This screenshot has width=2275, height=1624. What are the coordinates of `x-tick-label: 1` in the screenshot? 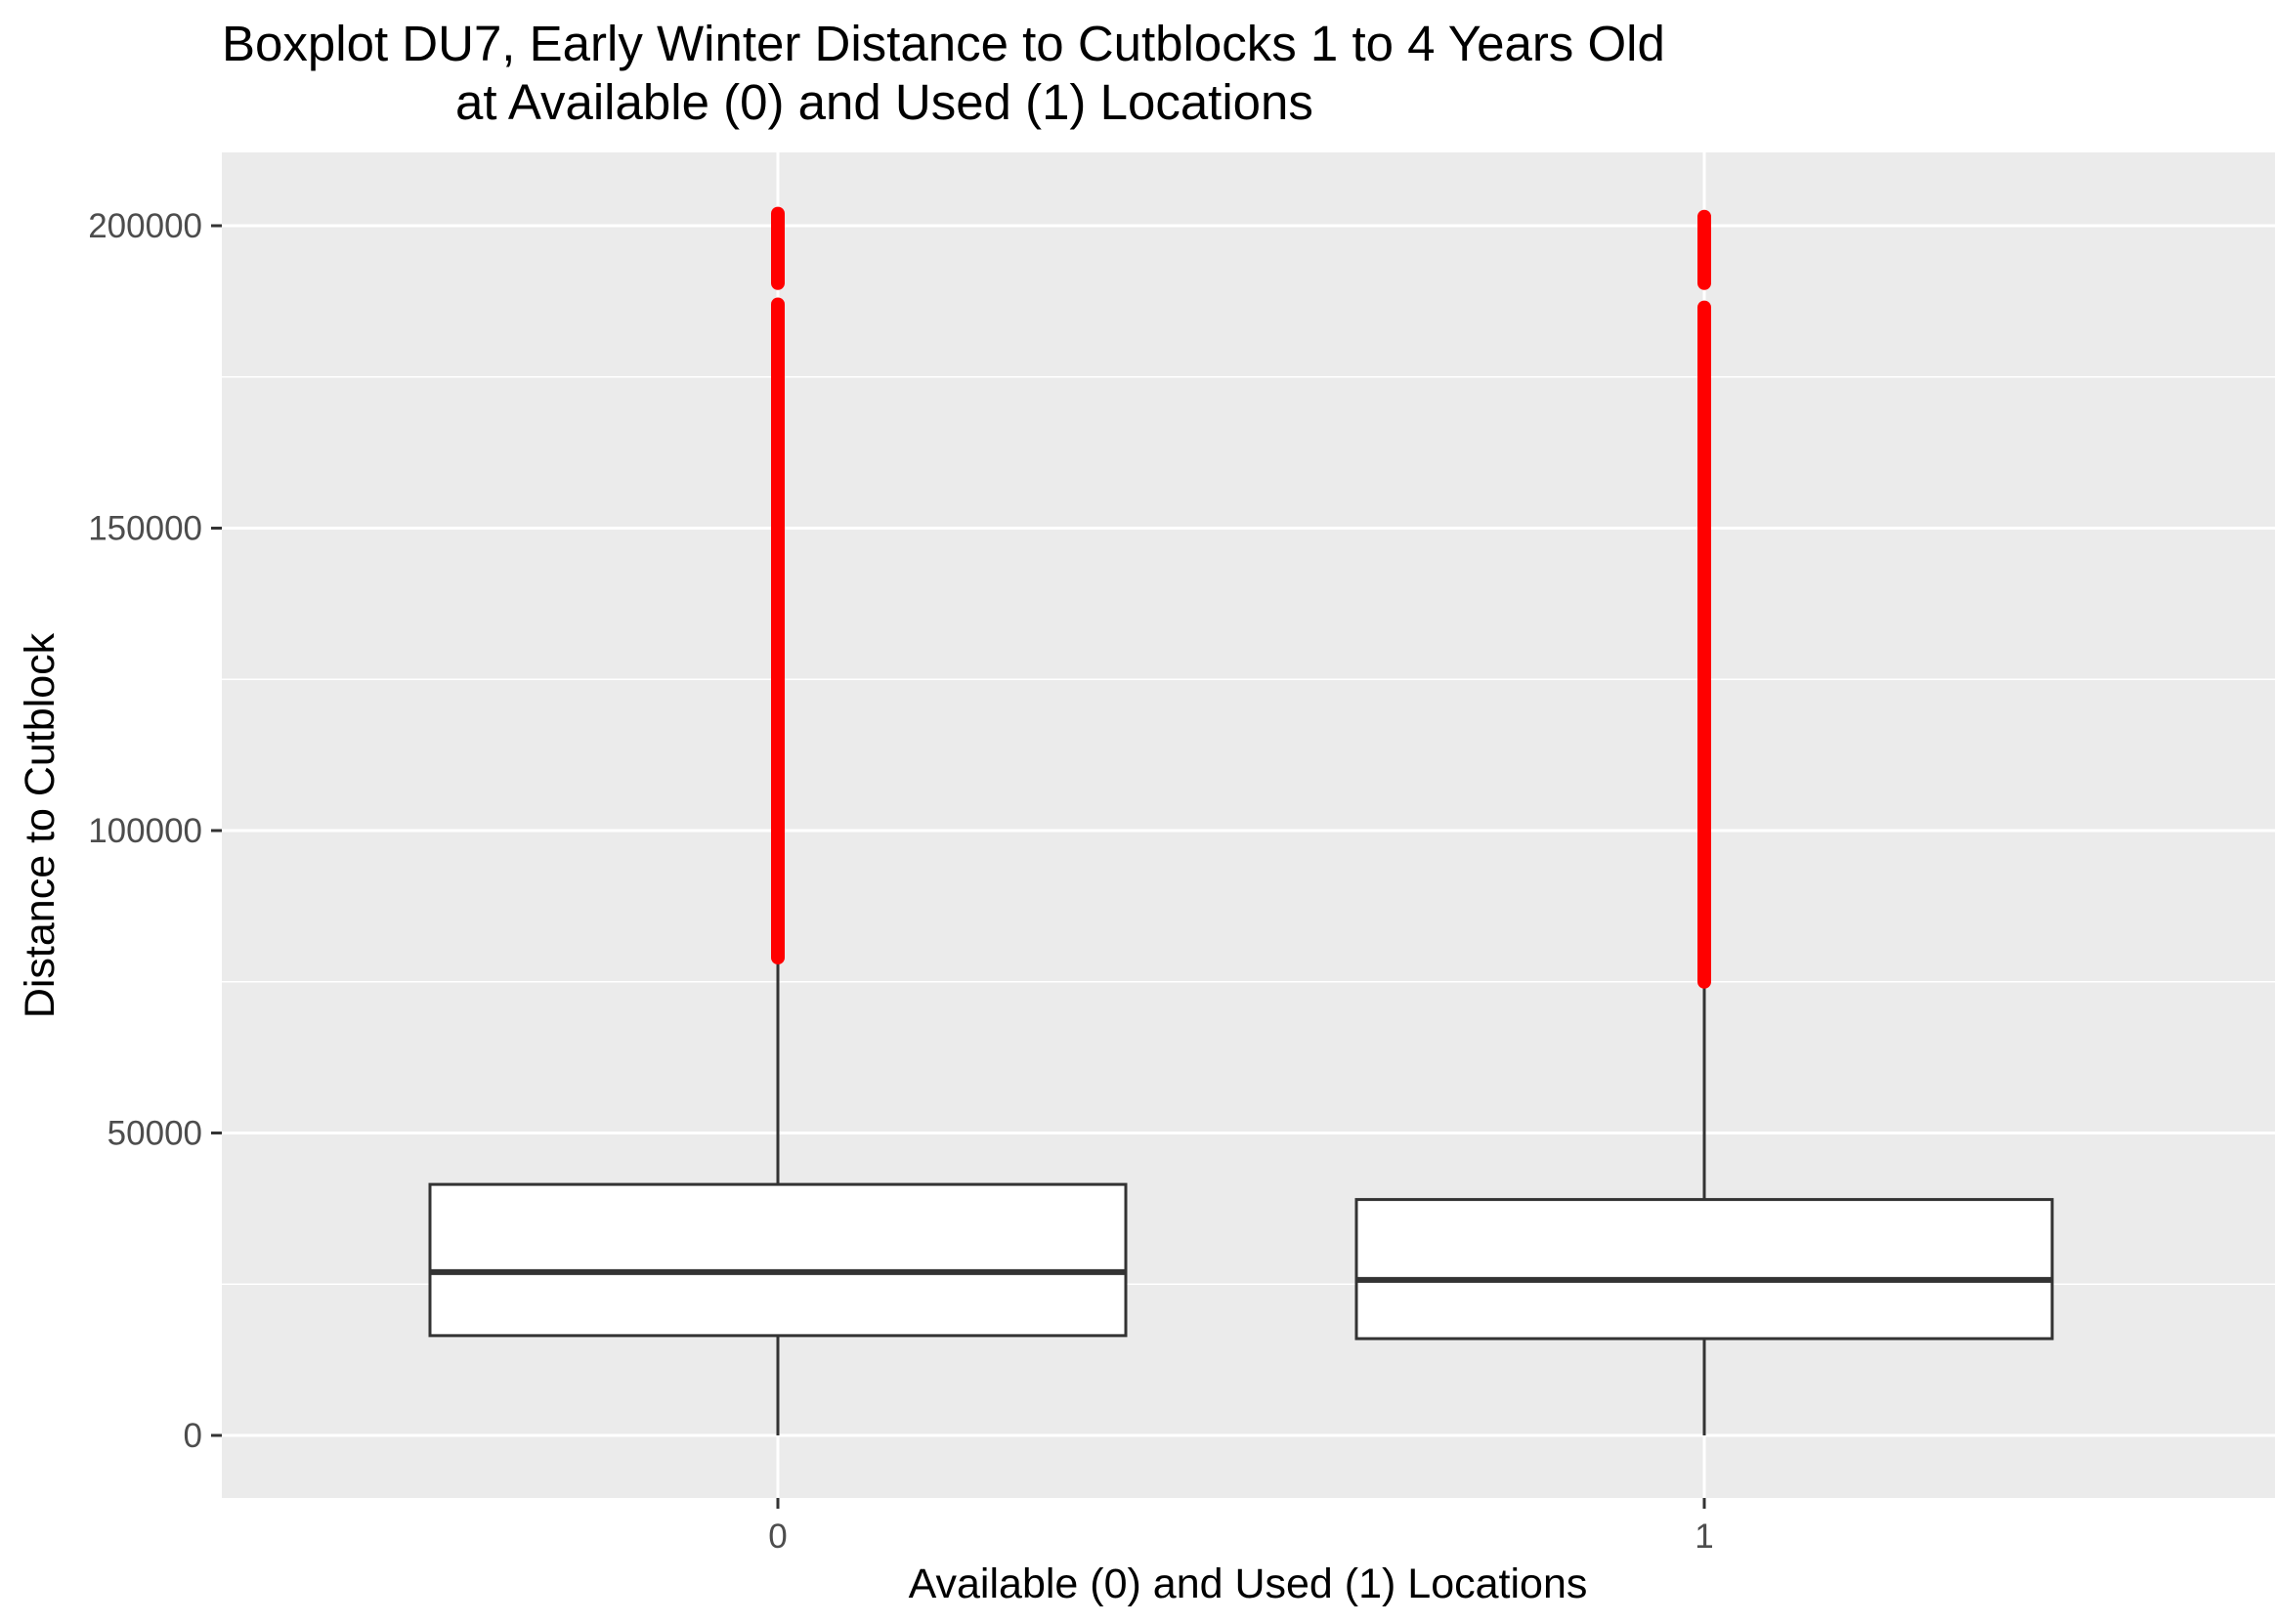 It's located at (1704, 1537).